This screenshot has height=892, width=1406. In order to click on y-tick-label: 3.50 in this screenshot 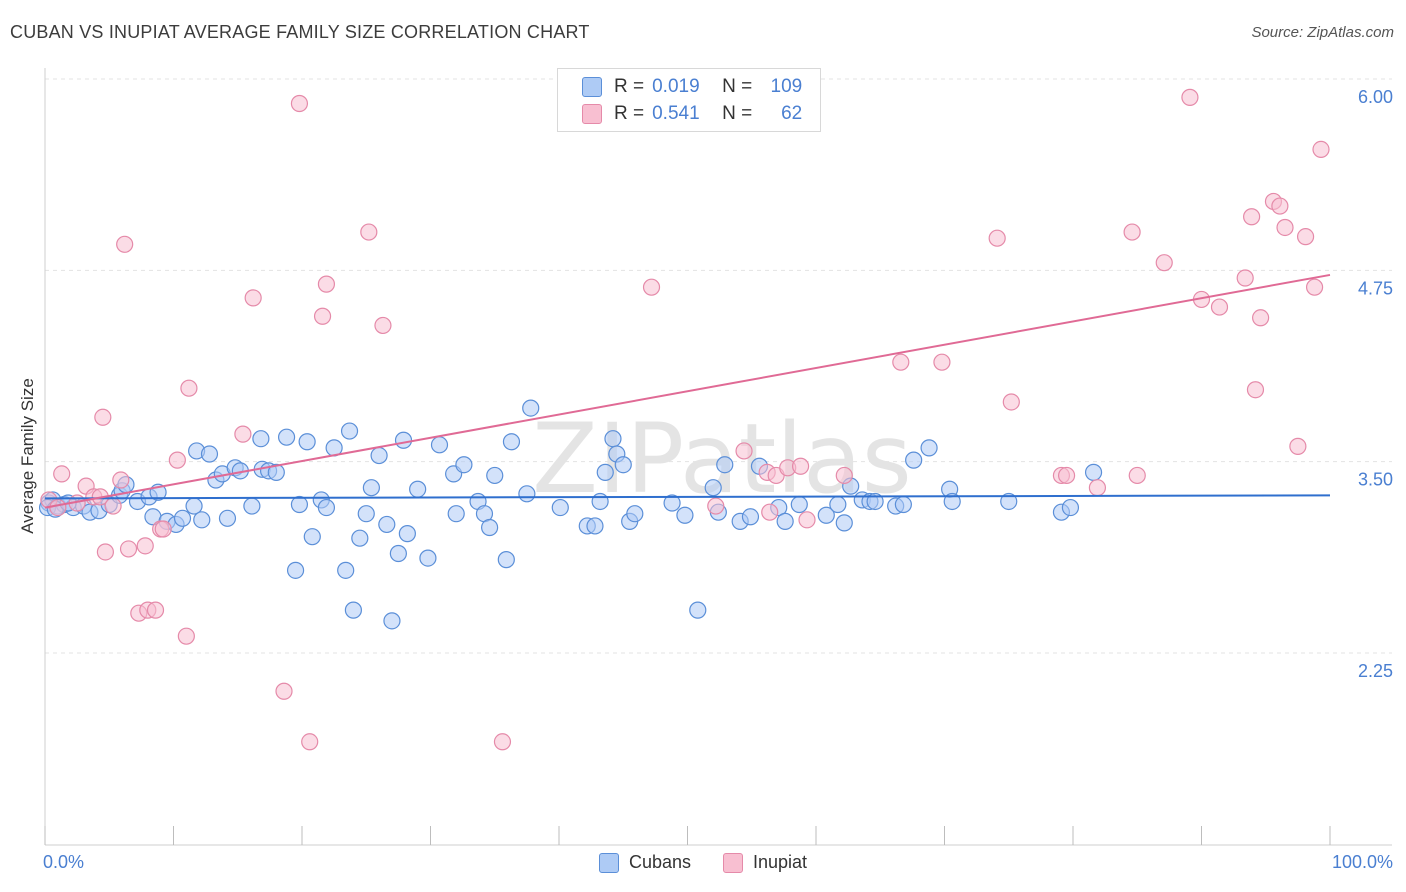, I will do `click(1375, 480)`.